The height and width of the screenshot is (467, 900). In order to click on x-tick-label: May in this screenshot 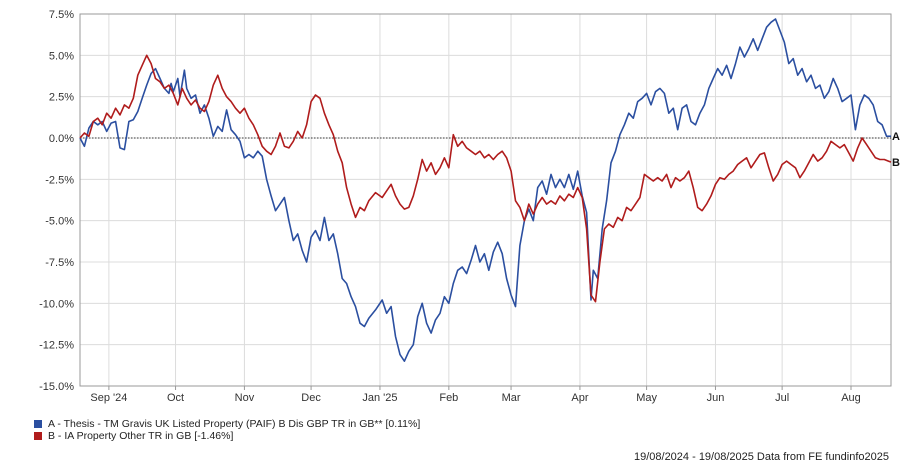, I will do `click(646, 398)`.